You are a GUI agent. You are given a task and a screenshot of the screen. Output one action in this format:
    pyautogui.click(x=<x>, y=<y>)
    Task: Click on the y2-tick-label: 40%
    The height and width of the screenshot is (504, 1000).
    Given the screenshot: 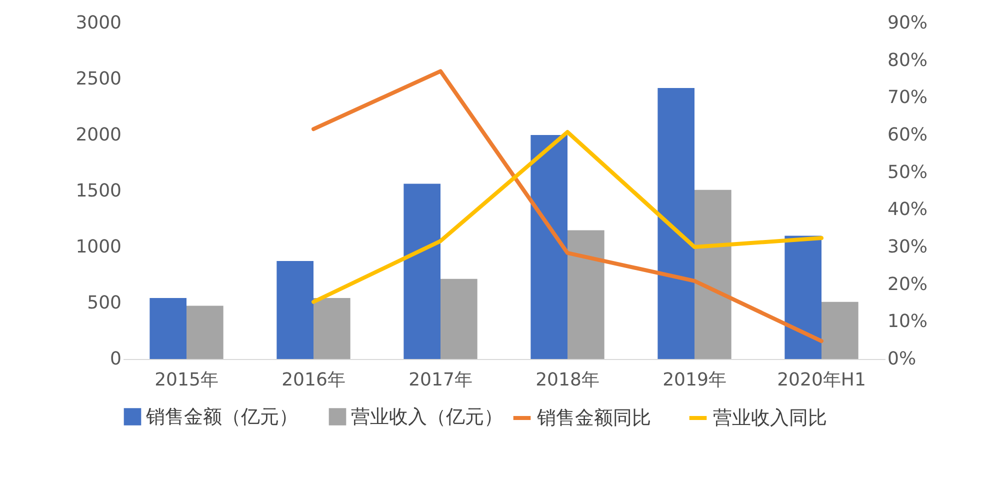 What is the action you would take?
    pyautogui.click(x=908, y=209)
    